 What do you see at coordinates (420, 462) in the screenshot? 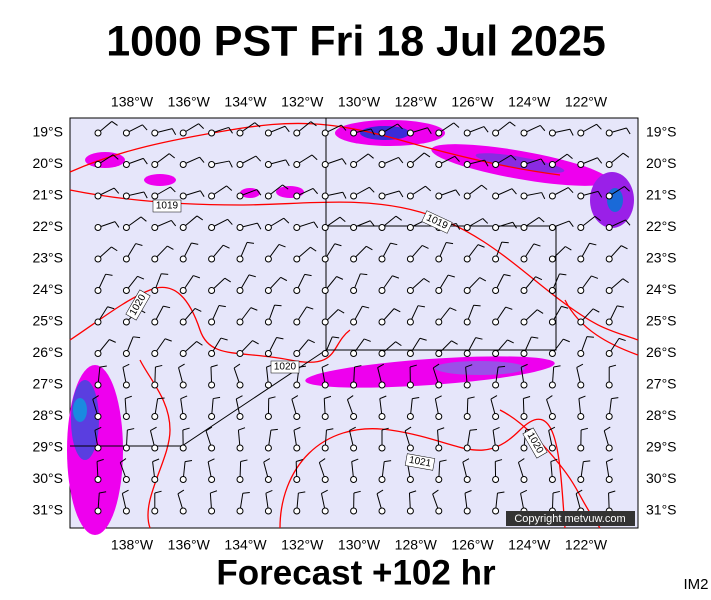
I see `isobar-value: 1021` at bounding box center [420, 462].